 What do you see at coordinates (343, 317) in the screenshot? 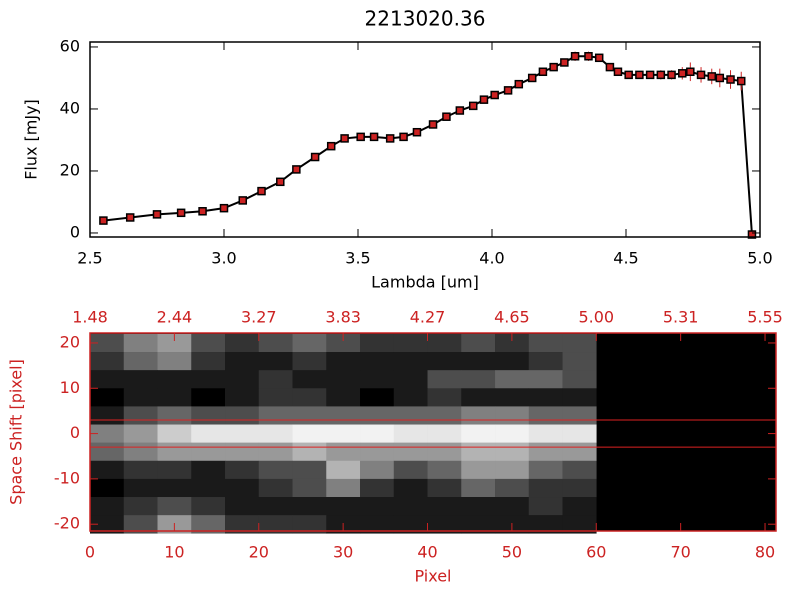
I see `x2-tick-label: 3.83` at bounding box center [343, 317].